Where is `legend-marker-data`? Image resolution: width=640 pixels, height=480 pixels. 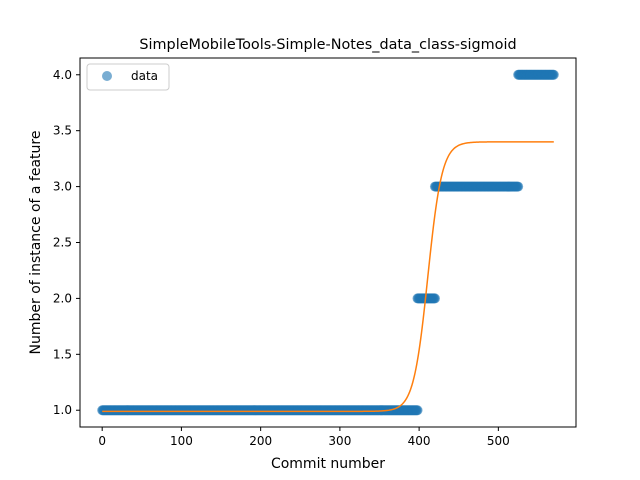
legend-marker-data is located at coordinates (107, 76).